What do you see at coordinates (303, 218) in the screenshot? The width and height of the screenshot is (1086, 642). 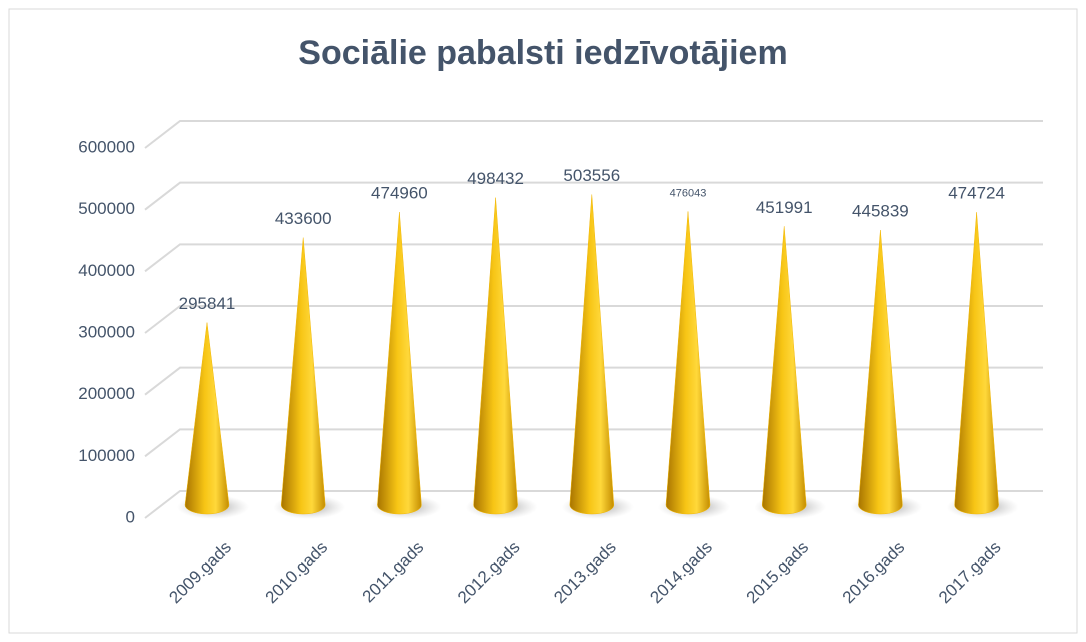 I see `value-label: 433600` at bounding box center [303, 218].